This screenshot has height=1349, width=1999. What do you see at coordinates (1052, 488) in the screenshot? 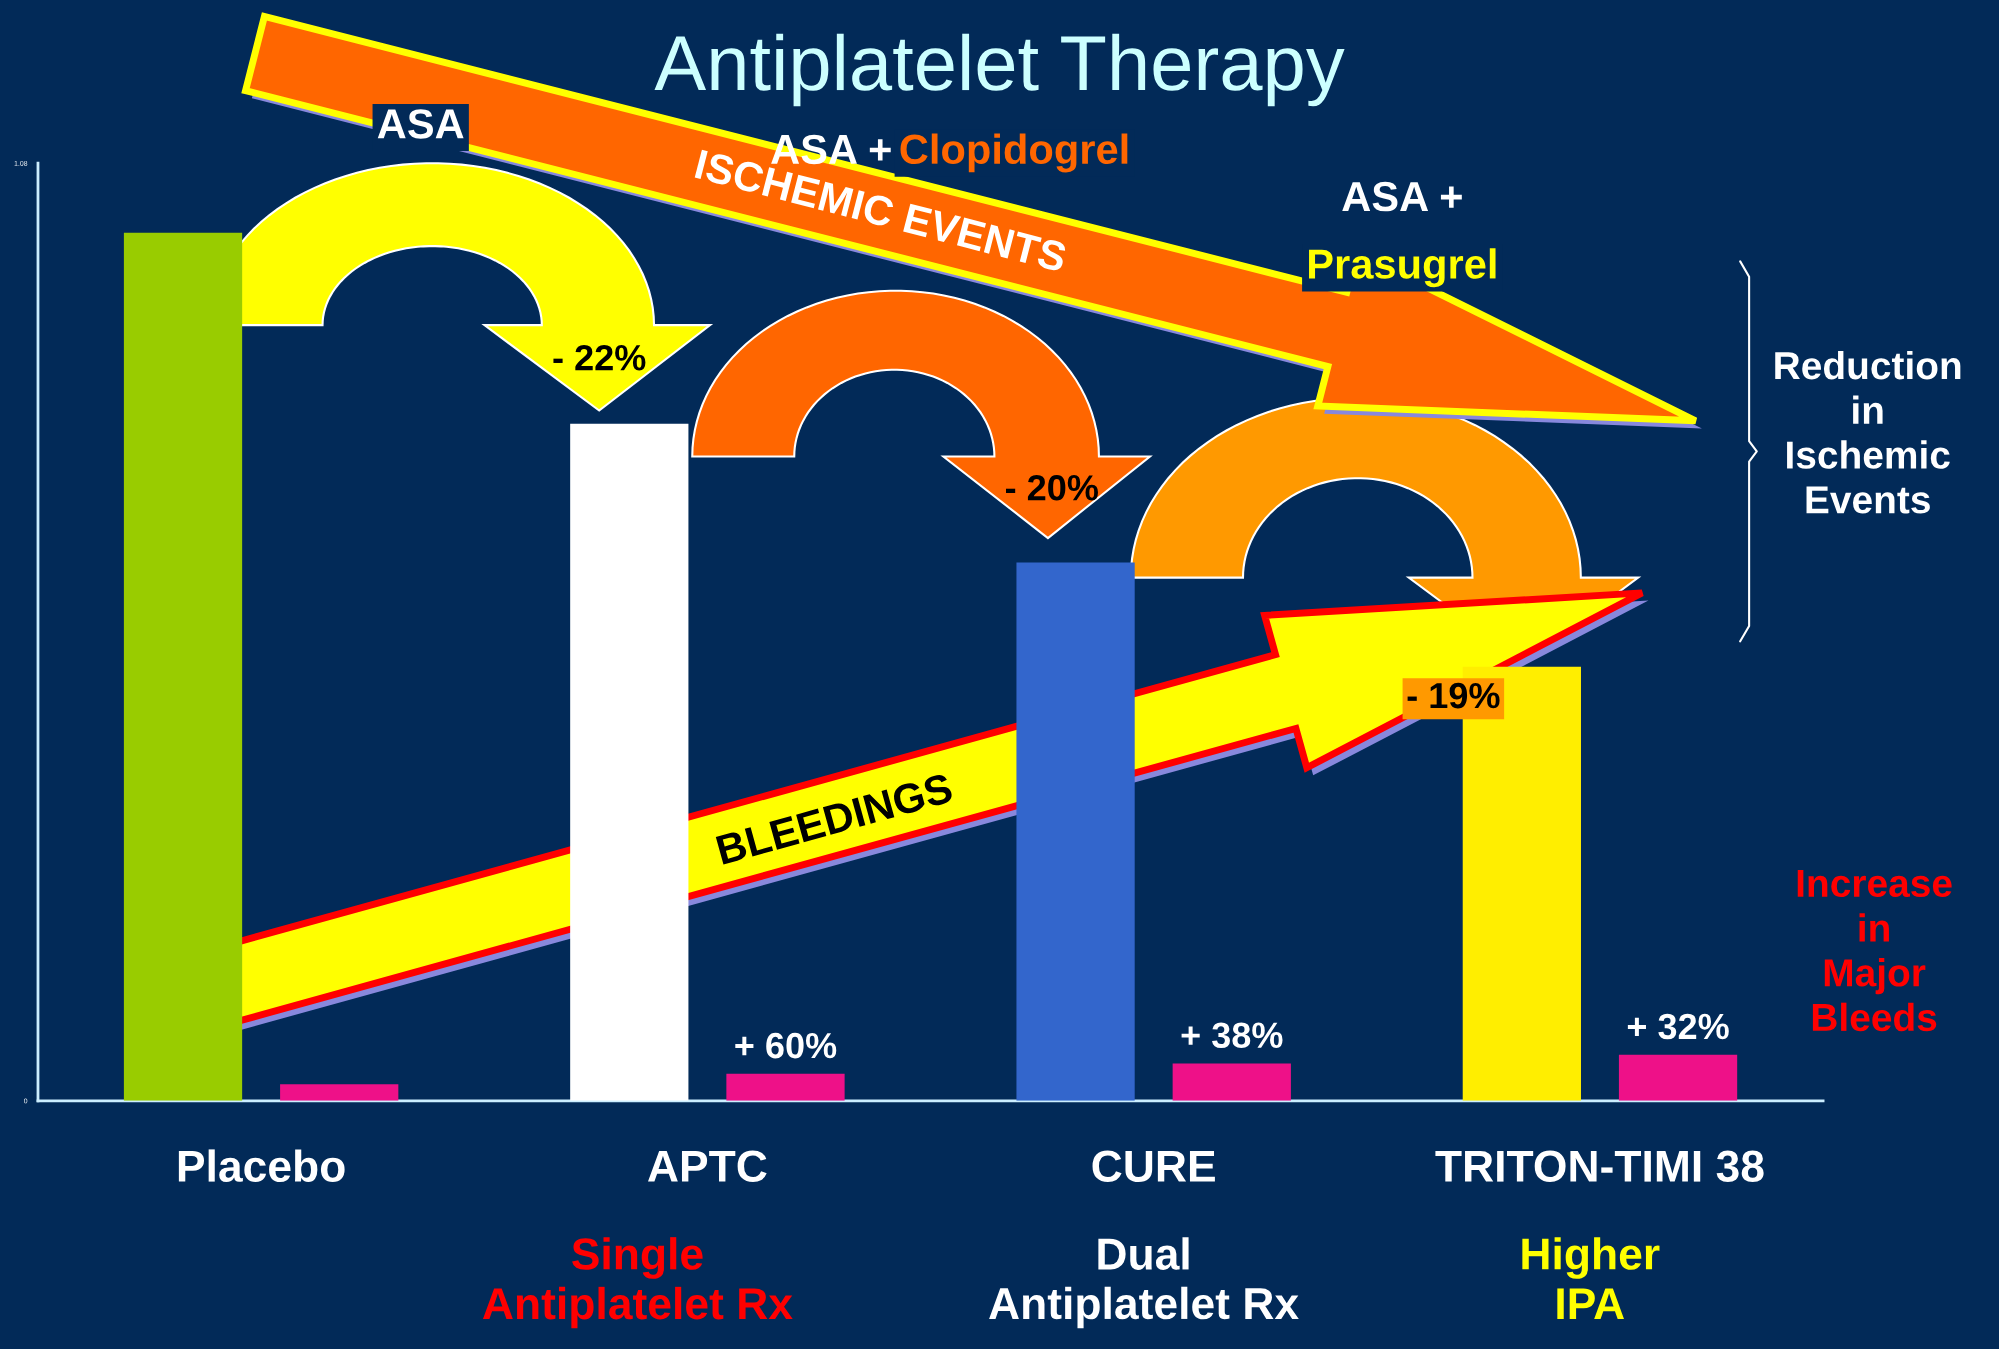
I see `annotation: - 20%` at bounding box center [1052, 488].